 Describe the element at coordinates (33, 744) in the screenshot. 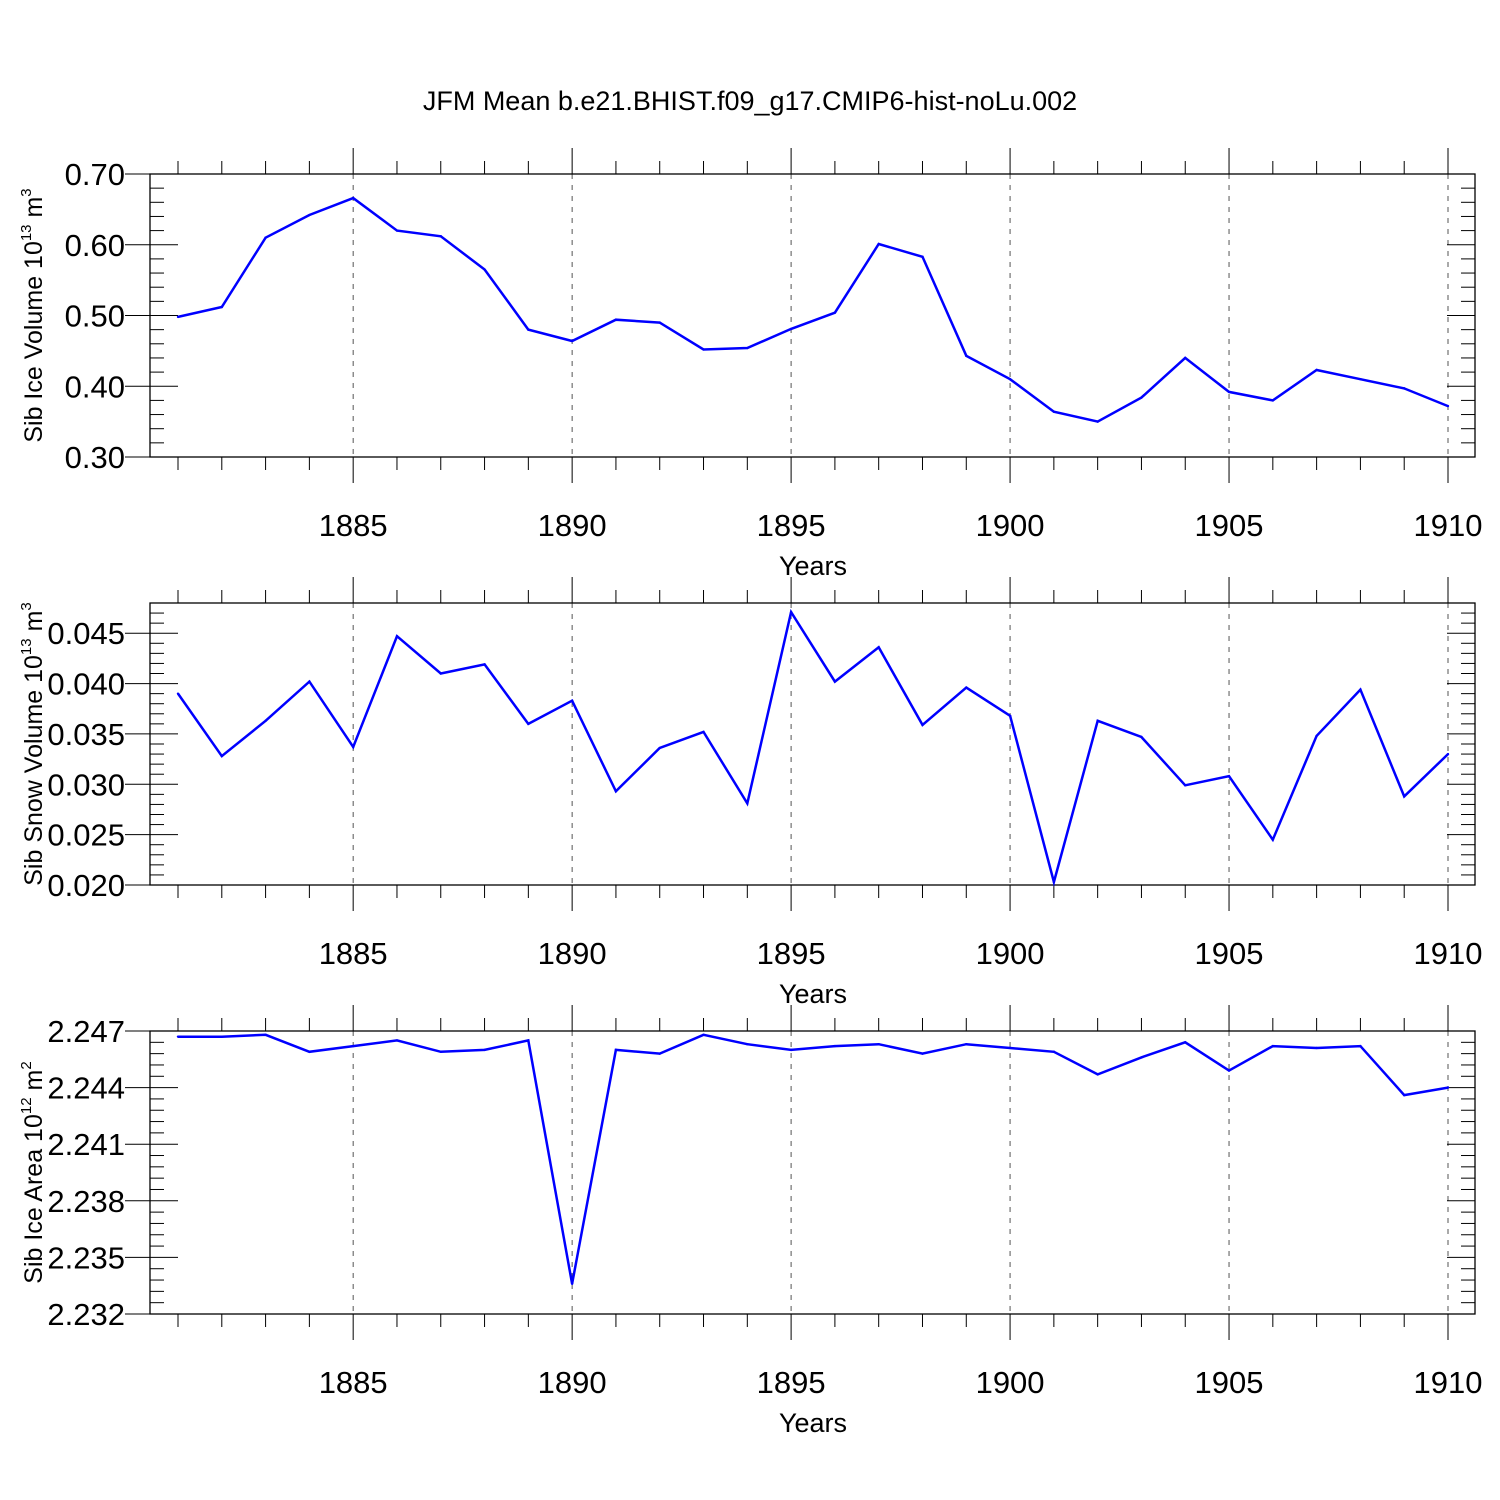

I see `y-axis-label: Sib Snow Volume 1013 m3` at that location.